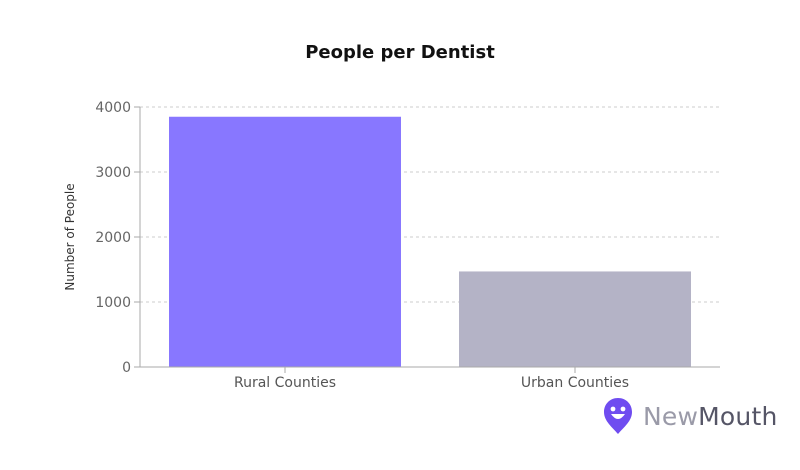 The width and height of the screenshot is (800, 470). What do you see at coordinates (113, 303) in the screenshot?
I see `y-tick-label: 1000` at bounding box center [113, 303].